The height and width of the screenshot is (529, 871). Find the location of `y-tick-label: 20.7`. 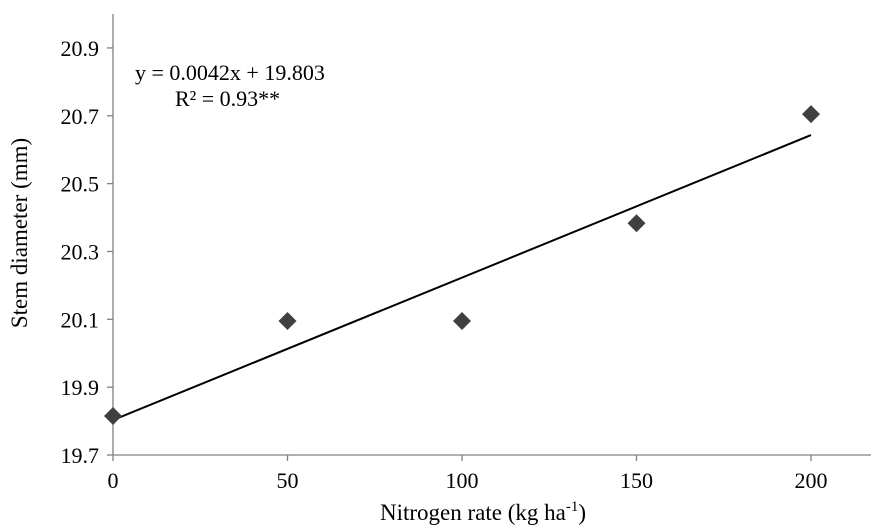

y-tick-label: 20.7 is located at coordinates (80, 116).